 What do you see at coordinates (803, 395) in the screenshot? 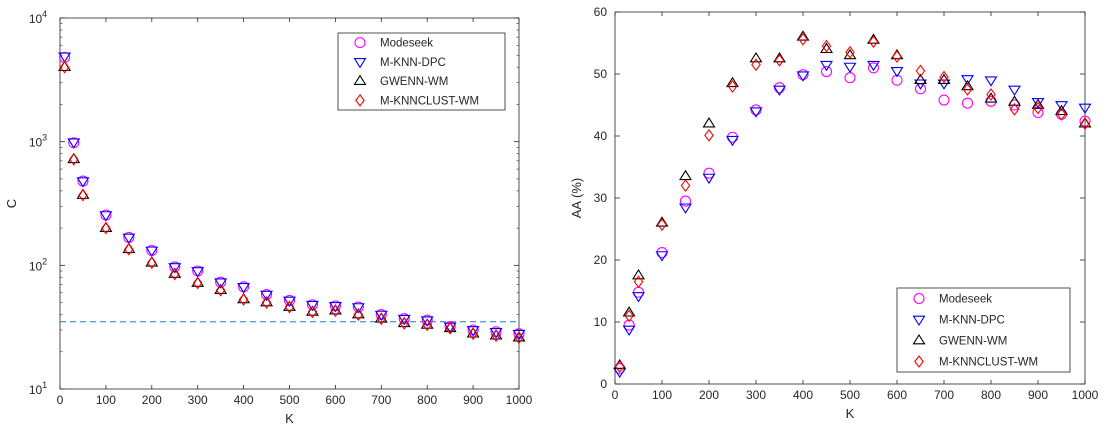
I see `x-tick-label: 400` at bounding box center [803, 395].